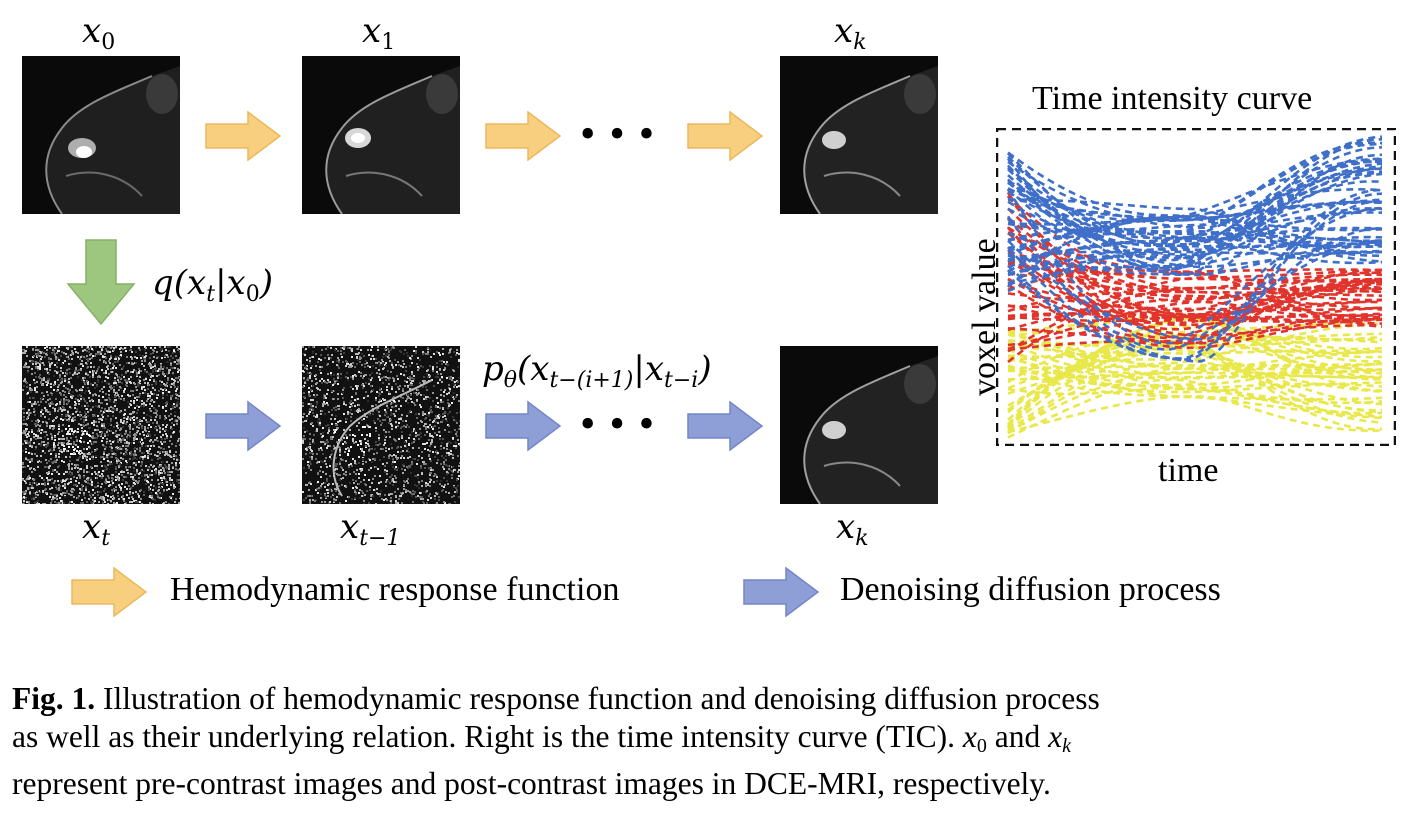 The width and height of the screenshot is (1420, 816). I want to click on mri-image-xk-bottom, so click(859, 425).